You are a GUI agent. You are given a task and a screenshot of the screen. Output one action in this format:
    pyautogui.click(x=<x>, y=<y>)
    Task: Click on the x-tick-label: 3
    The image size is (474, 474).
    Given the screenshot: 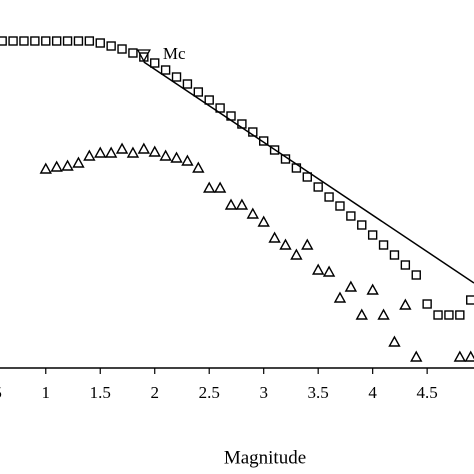 What is the action you would take?
    pyautogui.click(x=263, y=392)
    